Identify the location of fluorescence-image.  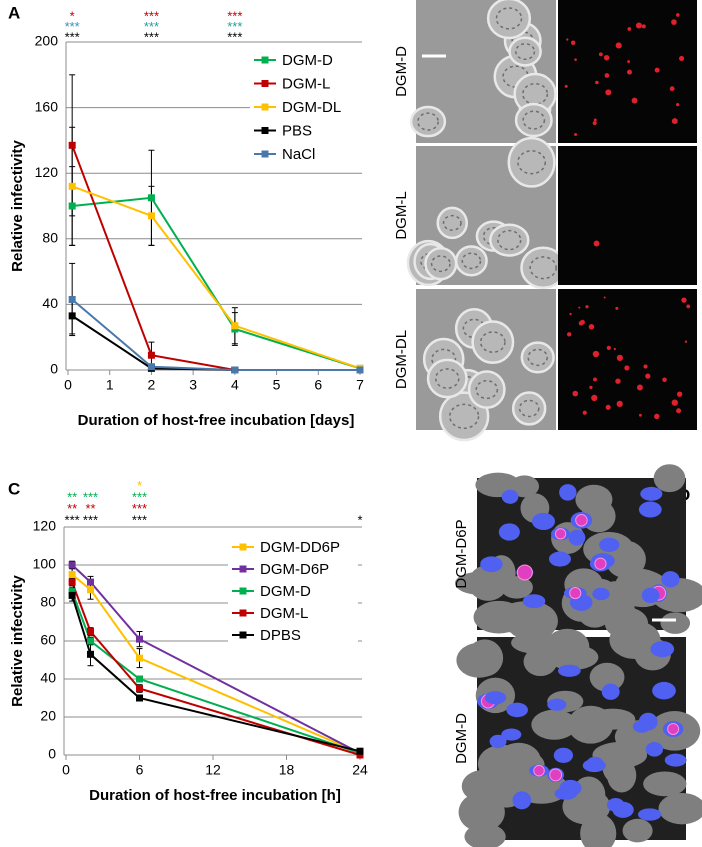
(627, 359).